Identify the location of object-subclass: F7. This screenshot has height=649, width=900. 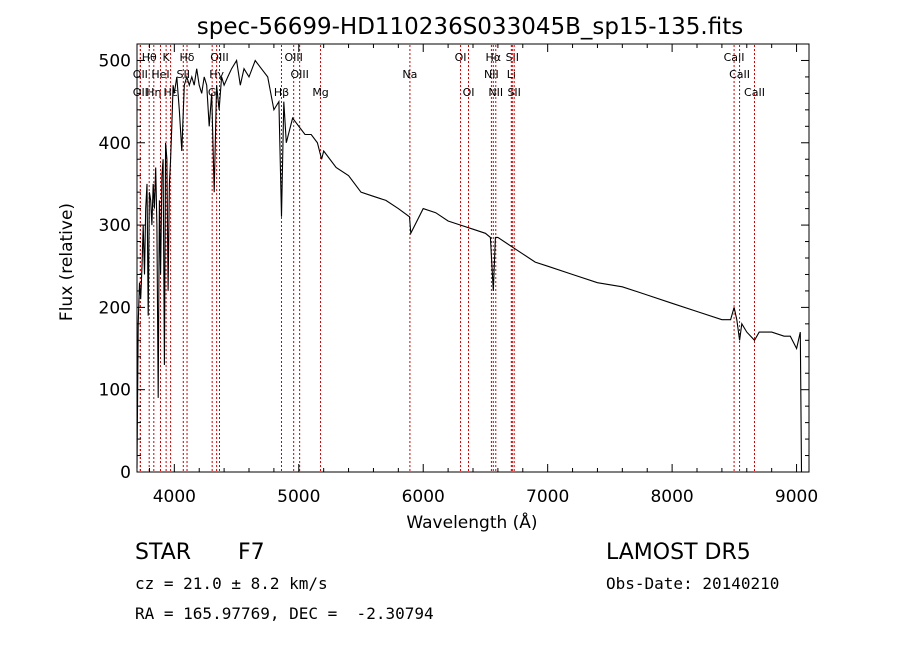
(251, 552).